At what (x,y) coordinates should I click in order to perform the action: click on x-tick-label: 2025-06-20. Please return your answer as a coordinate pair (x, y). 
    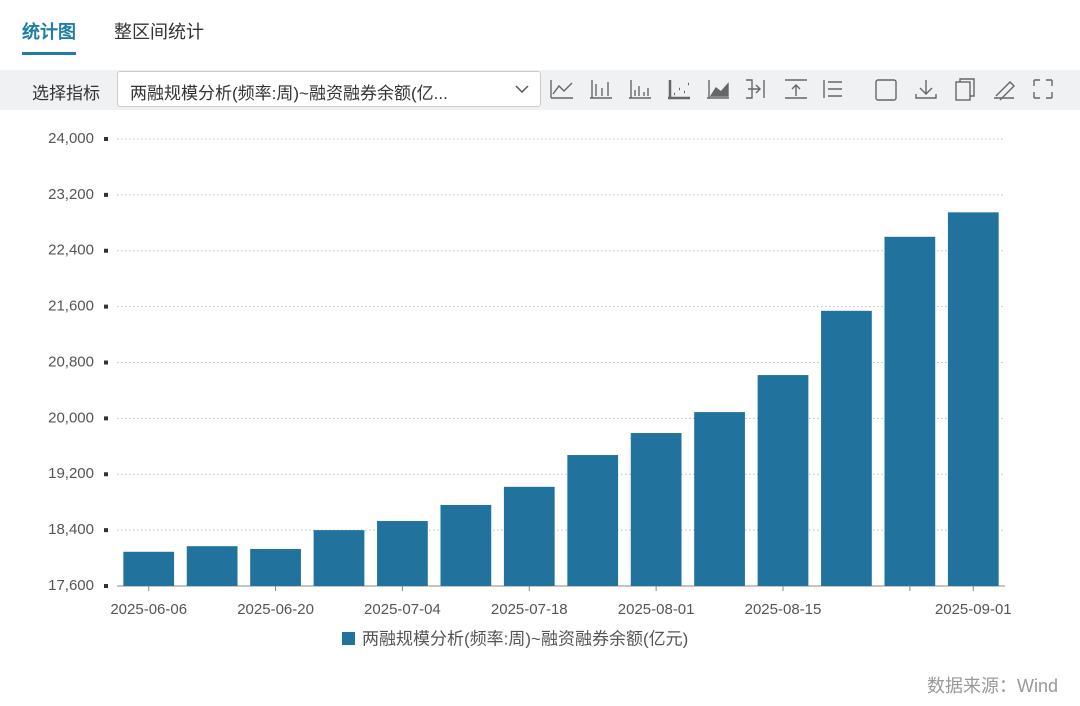
    Looking at the image, I should click on (275, 609).